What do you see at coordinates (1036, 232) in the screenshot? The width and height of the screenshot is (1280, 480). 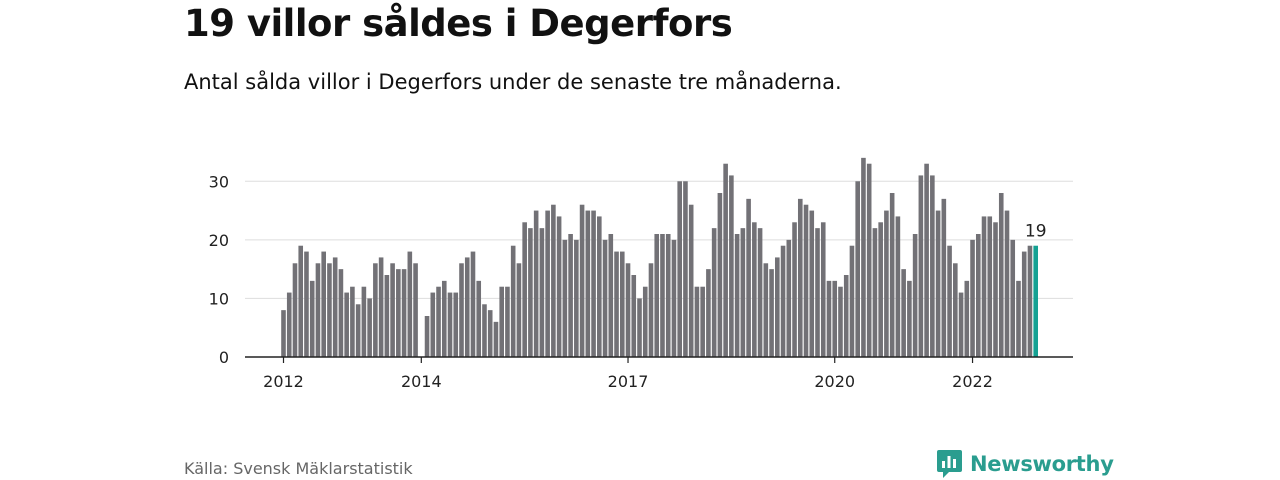 I see `highlight-value-label: 19` at bounding box center [1036, 232].